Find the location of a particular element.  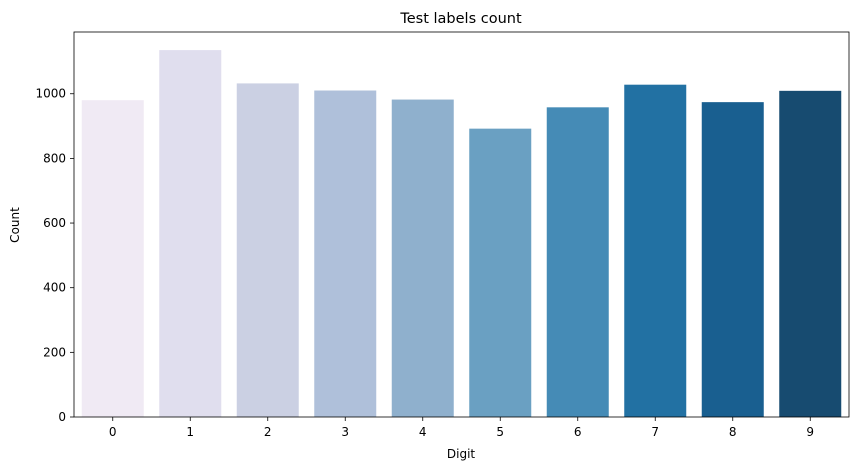

x-tick-label: 5 is located at coordinates (500, 432).